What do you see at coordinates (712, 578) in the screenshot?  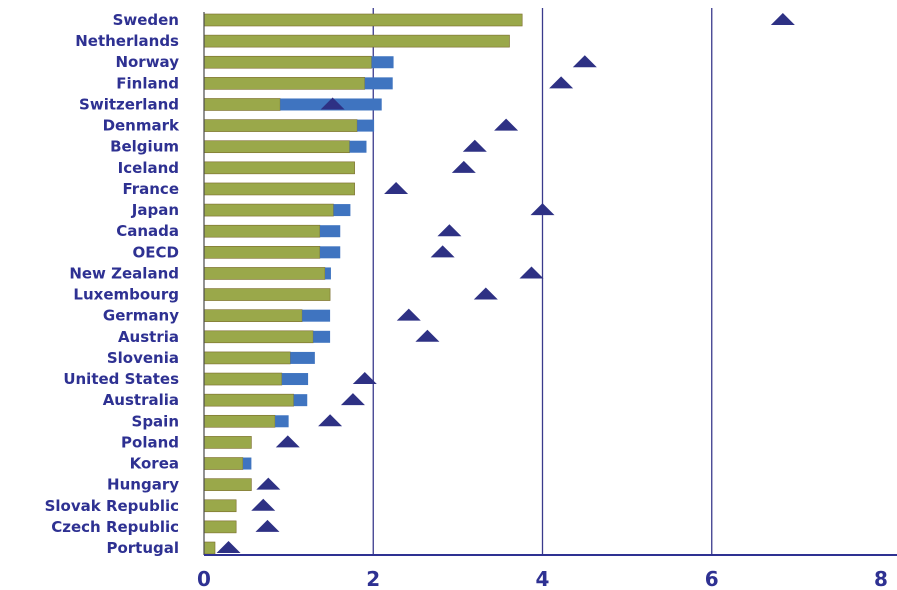 I see `x-tick-label: 6` at bounding box center [712, 578].